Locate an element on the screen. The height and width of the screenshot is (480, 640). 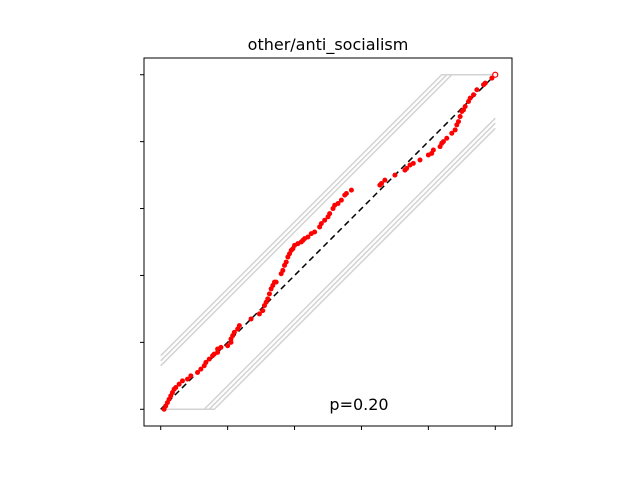
p-value-annotation: p=0.20 is located at coordinates (358, 404).